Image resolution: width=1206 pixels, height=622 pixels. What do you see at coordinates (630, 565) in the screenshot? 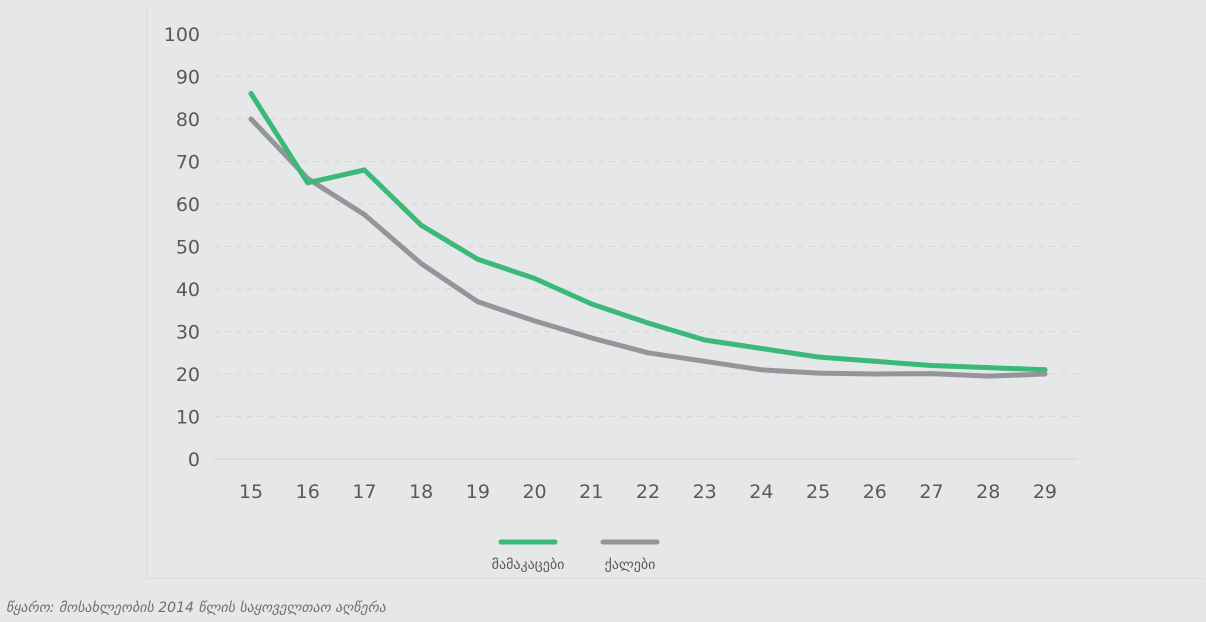
I see `legend-label: ქალები` at bounding box center [630, 565].